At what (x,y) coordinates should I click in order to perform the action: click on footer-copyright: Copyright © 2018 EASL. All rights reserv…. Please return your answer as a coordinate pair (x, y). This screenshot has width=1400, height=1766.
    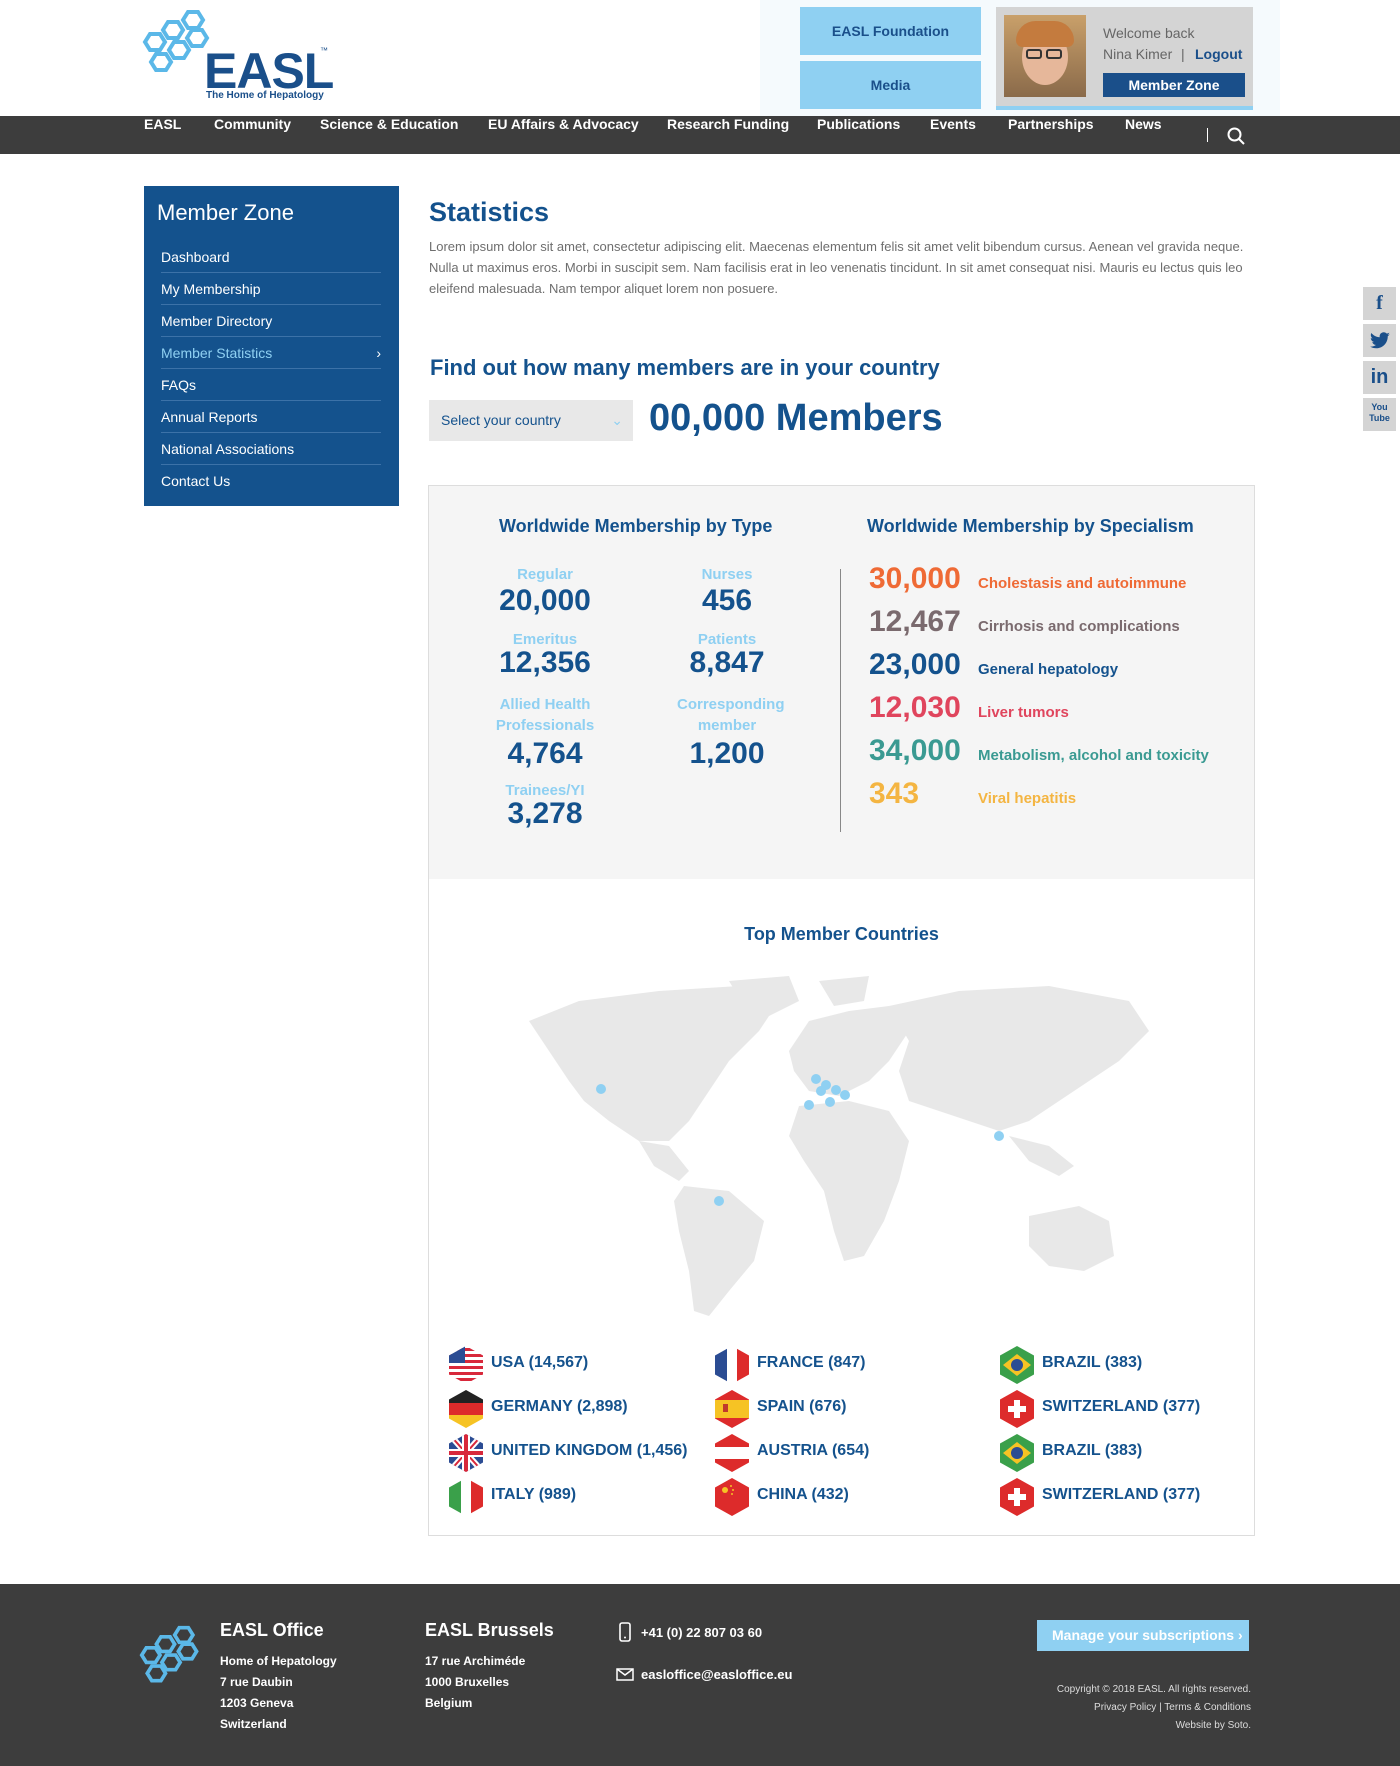
    Looking at the image, I should click on (1153, 1689).